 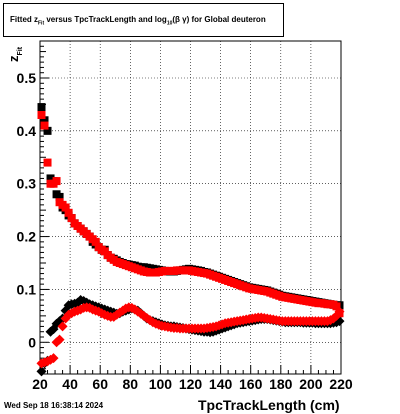 I want to click on title-middle: versus TpcTrackLength and log, so click(x=105, y=19).